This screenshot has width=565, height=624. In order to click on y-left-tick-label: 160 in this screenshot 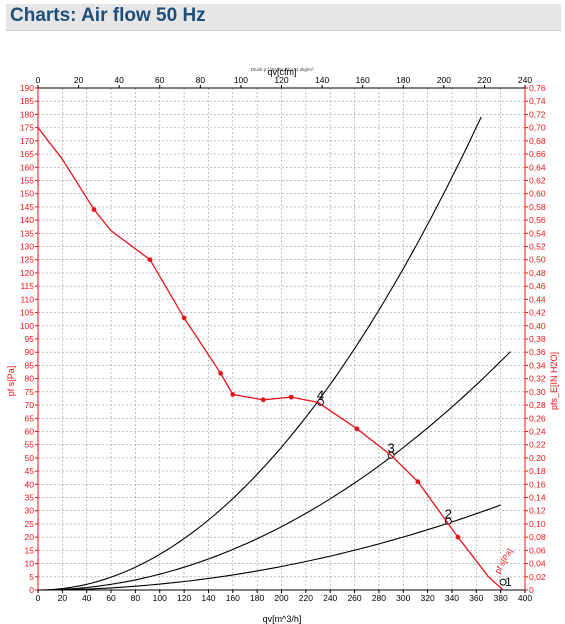, I will do `click(27, 167)`.